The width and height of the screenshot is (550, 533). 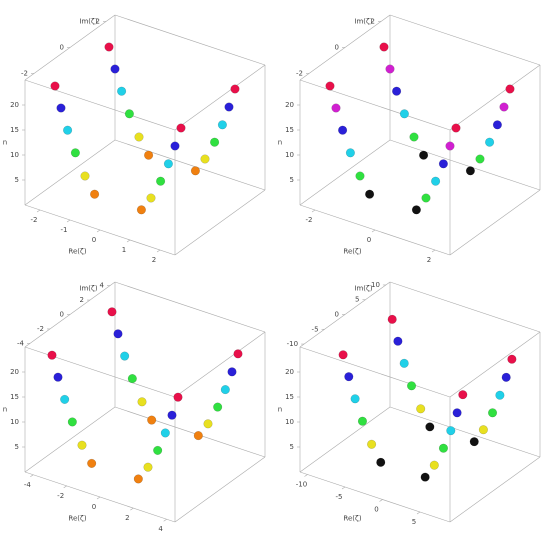 I want to click on y-tick-label: 2, so click(x=98, y=22).